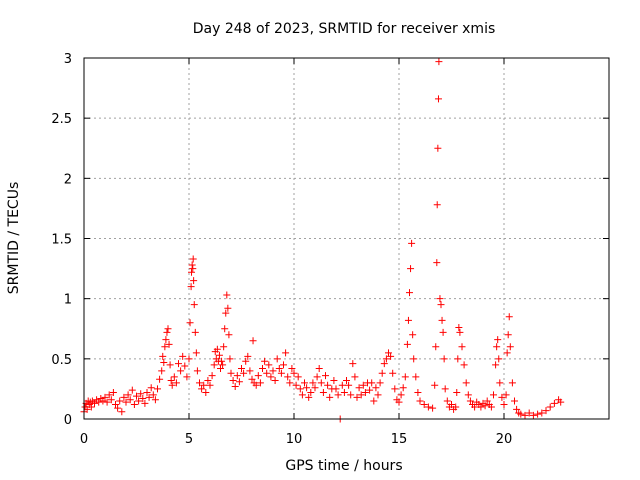  What do you see at coordinates (68, 59) in the screenshot?
I see `y-tick-label: 3` at bounding box center [68, 59].